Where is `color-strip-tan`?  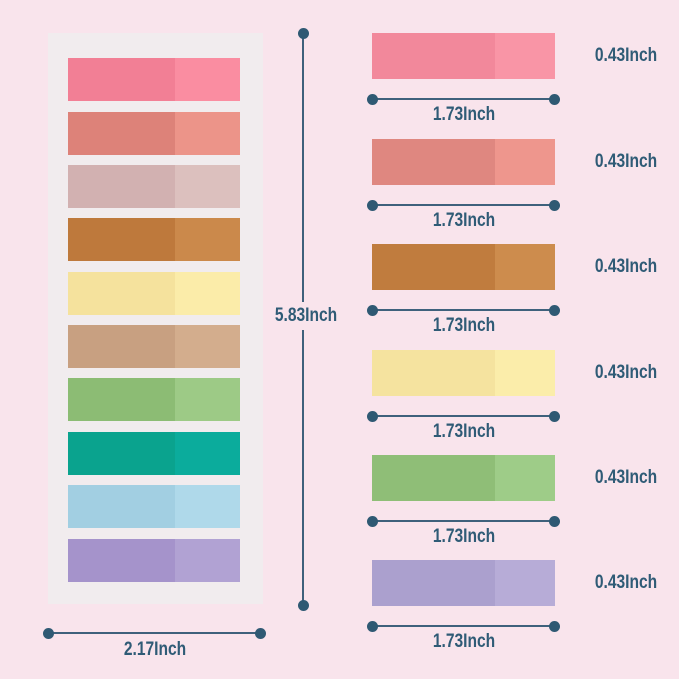
color-strip-tan is located at coordinates (154, 346).